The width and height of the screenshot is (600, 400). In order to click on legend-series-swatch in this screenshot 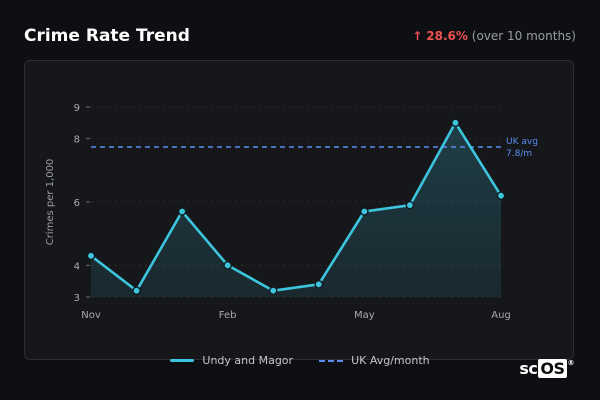, I will do `click(182, 360)`.